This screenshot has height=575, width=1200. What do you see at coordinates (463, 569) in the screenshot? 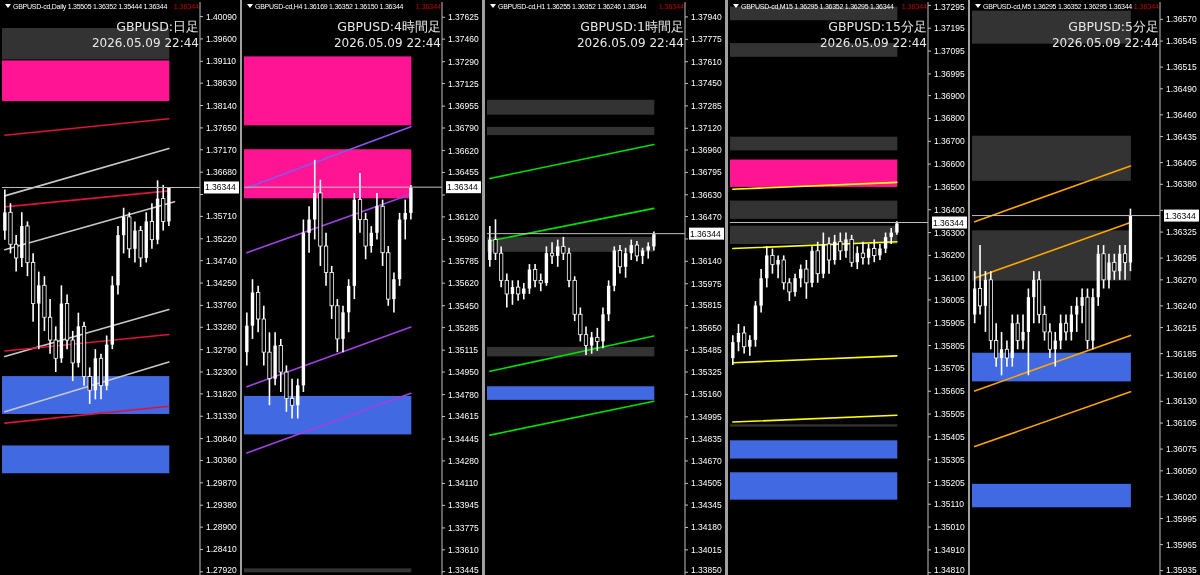
I see `y-tick-label: 1.33445` at bounding box center [463, 569].